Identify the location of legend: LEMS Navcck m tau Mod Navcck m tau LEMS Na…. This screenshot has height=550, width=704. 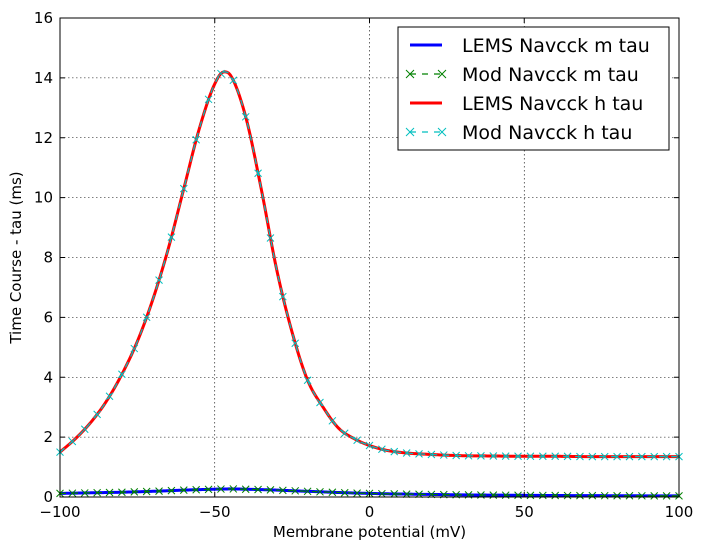
(533, 88).